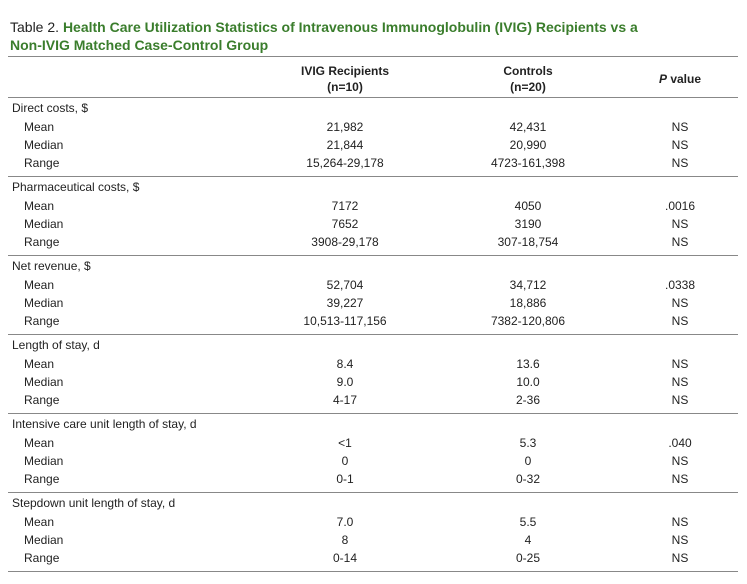 Image resolution: width=747 pixels, height=584 pixels. What do you see at coordinates (345, 443) in the screenshot?
I see `cell: <1` at bounding box center [345, 443].